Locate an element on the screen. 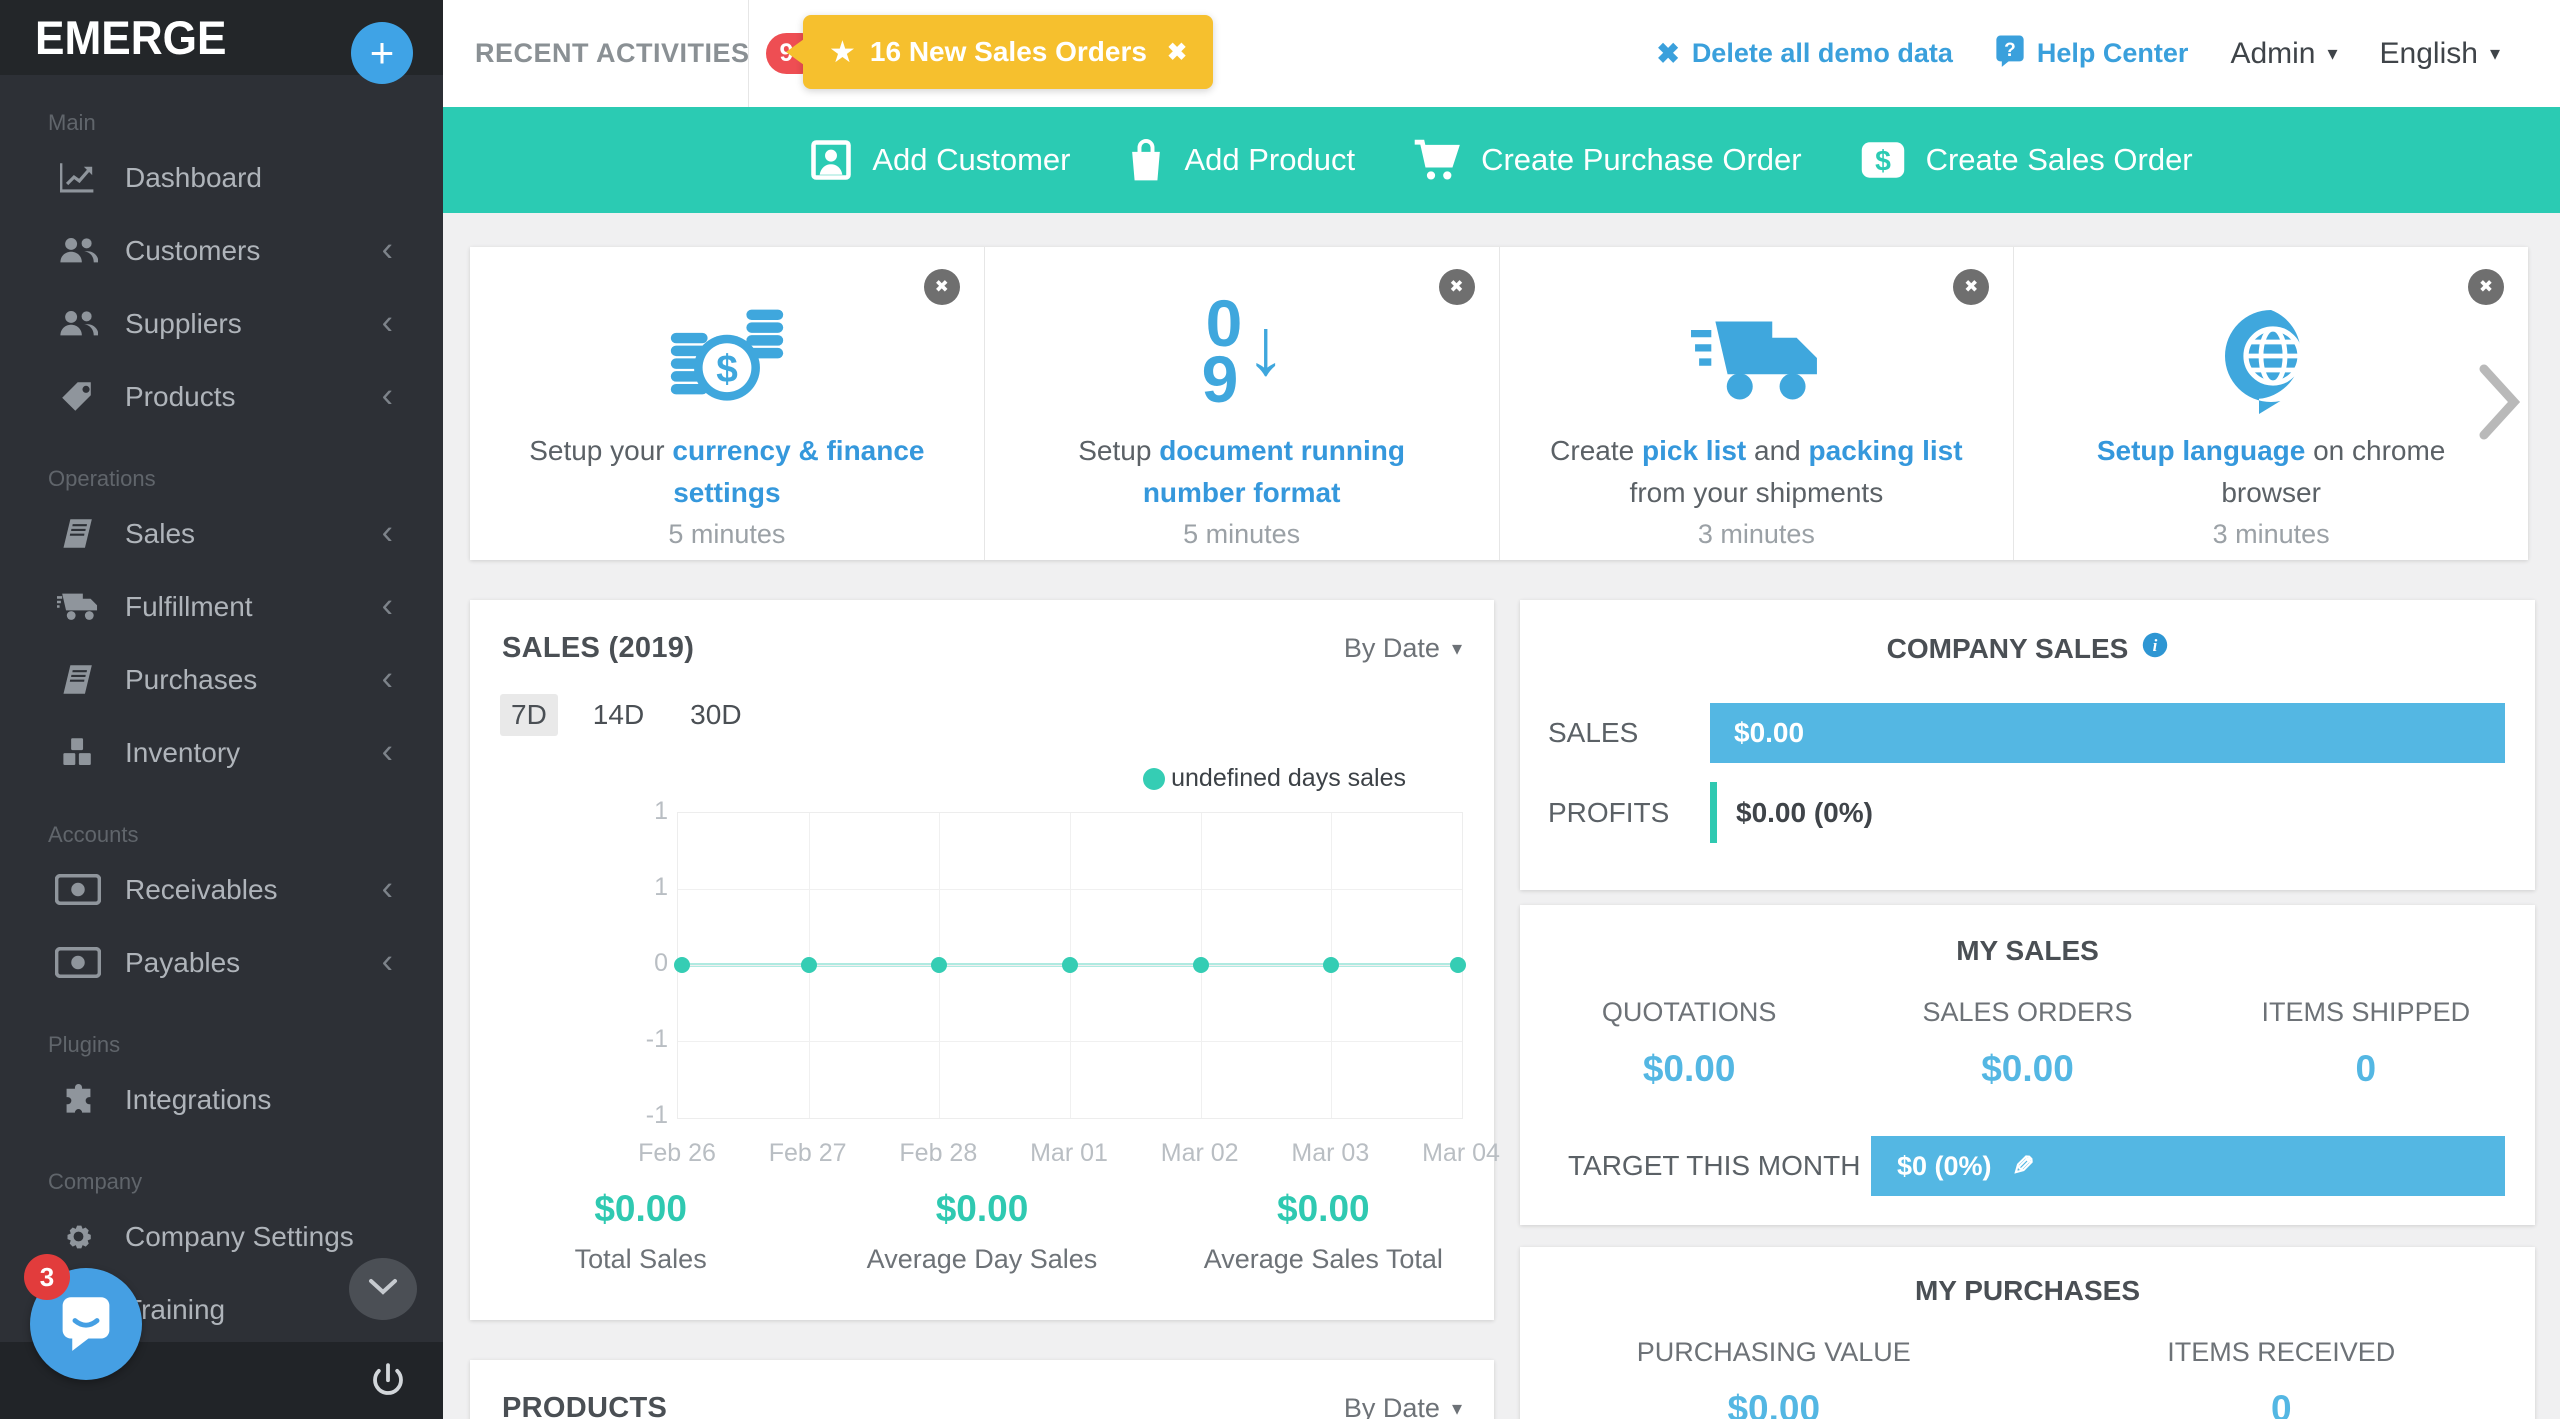  delete-demo-data-label: Delete all demo data is located at coordinates (1822, 53).